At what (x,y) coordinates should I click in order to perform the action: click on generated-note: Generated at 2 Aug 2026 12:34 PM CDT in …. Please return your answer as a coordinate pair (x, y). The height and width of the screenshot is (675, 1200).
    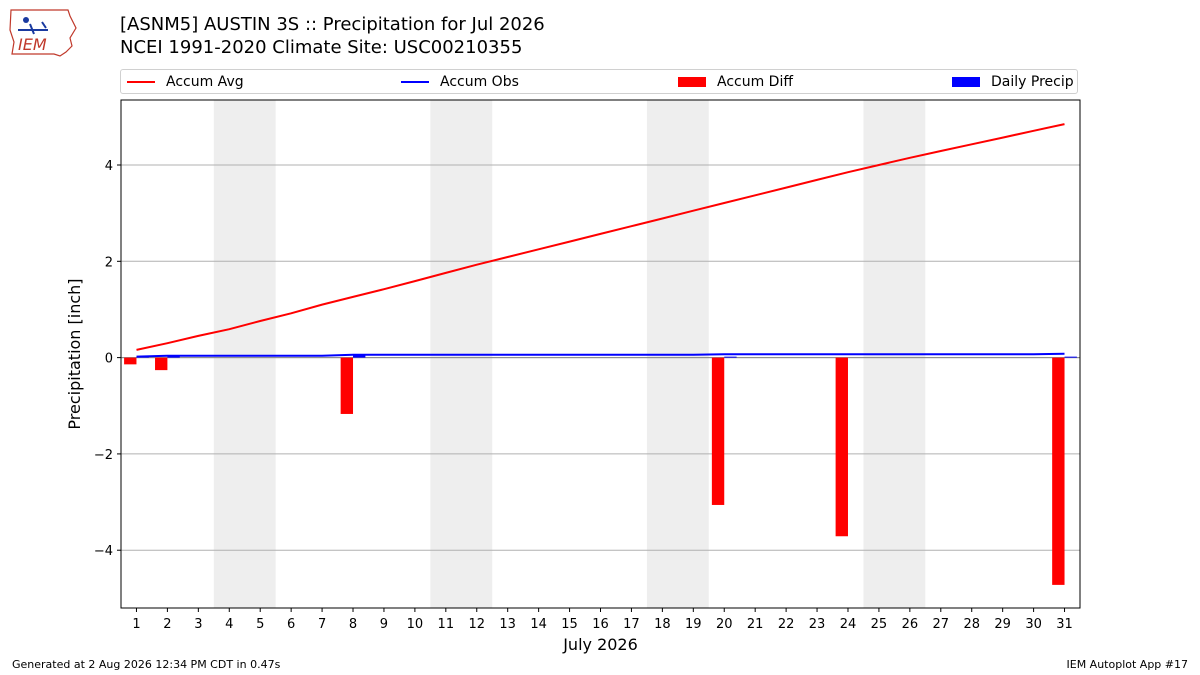
    Looking at the image, I should click on (146, 664).